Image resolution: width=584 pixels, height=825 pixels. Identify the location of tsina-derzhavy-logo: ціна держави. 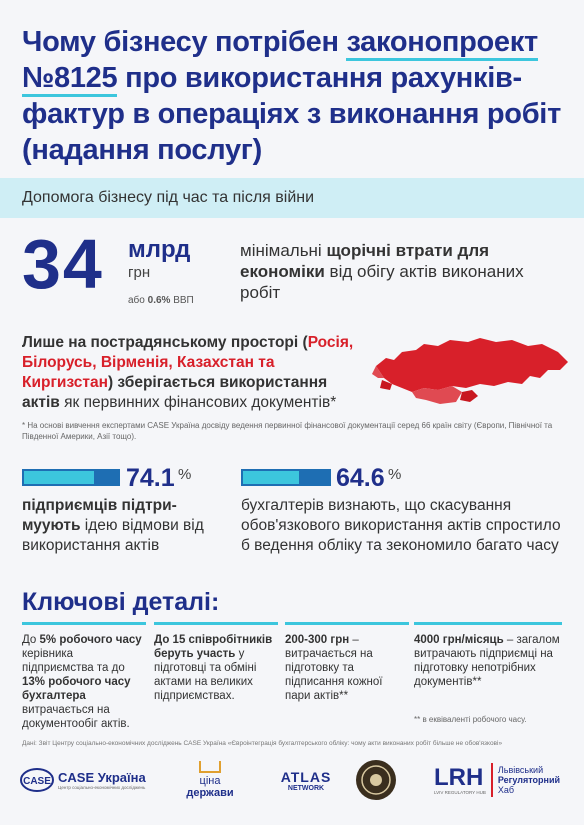
(210, 780).